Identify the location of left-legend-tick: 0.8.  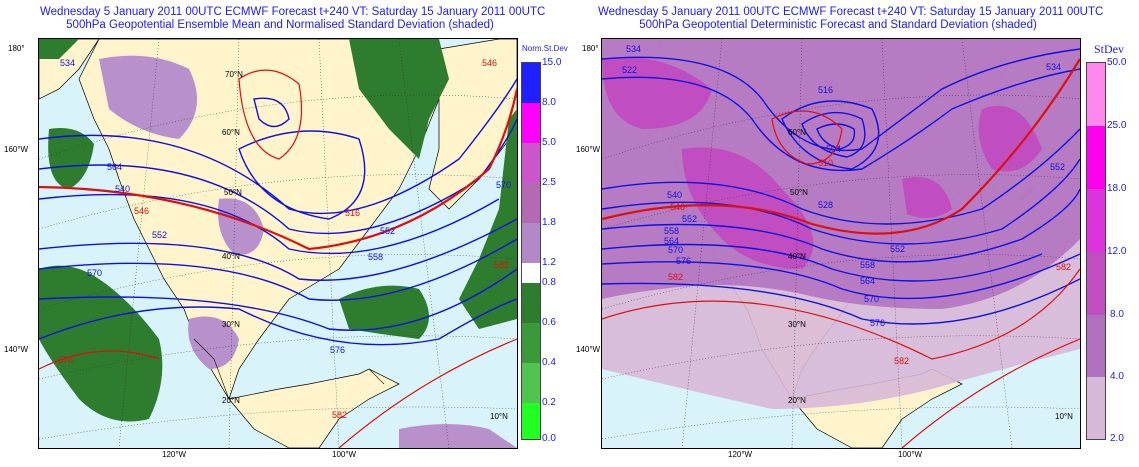
(549, 282).